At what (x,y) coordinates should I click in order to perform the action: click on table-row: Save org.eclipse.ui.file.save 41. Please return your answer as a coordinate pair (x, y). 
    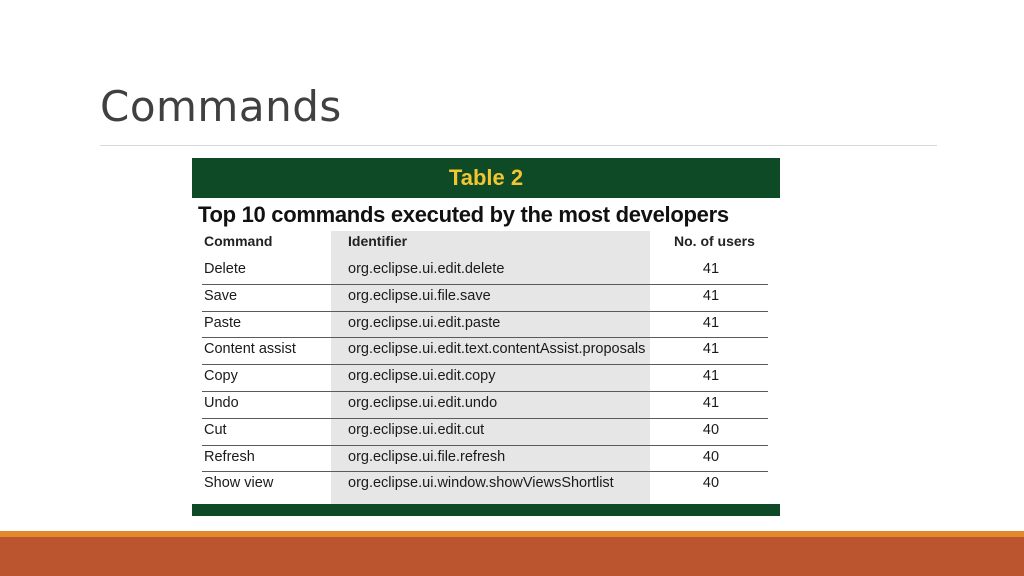
    Looking at the image, I should click on (486, 297).